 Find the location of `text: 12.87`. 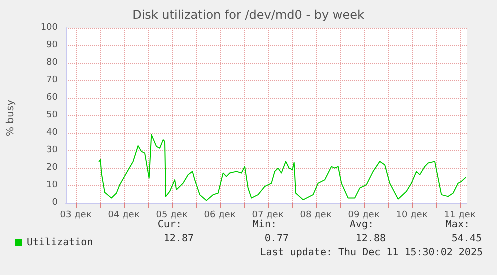

text: 12.87 is located at coordinates (179, 239).